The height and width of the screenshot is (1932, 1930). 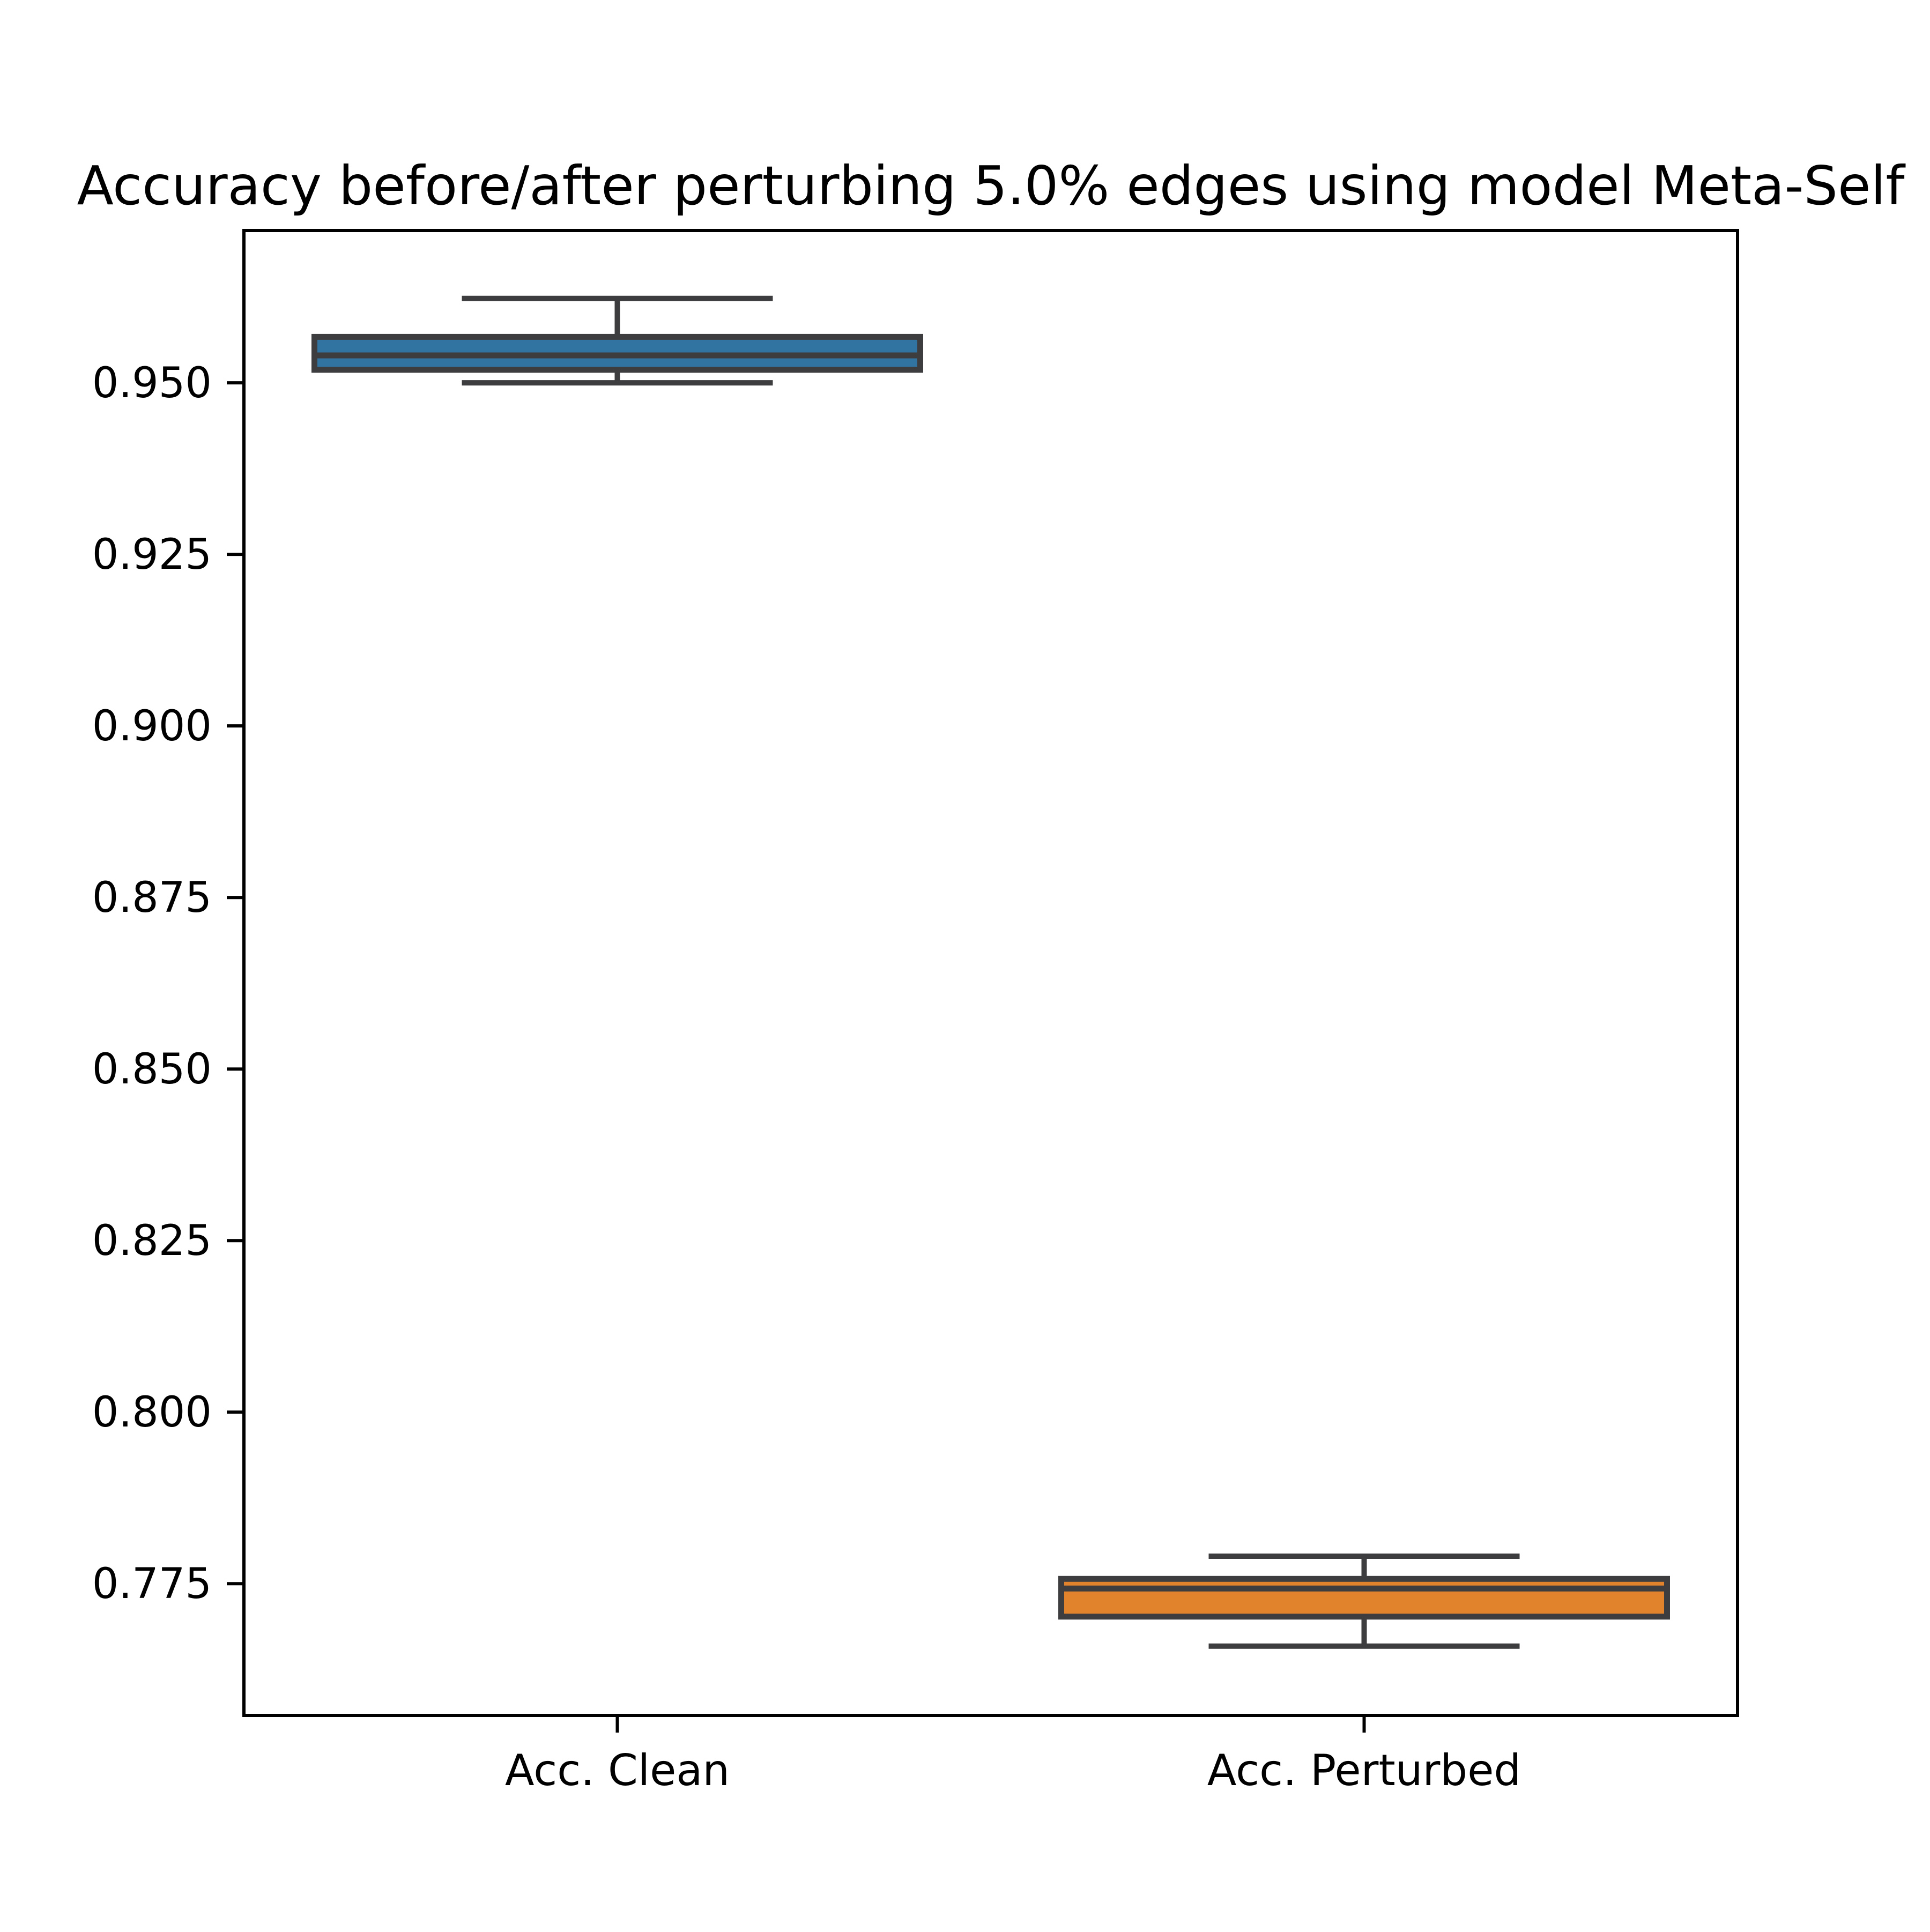 I want to click on x-tick-label: Acc. Clean, so click(x=617, y=1770).